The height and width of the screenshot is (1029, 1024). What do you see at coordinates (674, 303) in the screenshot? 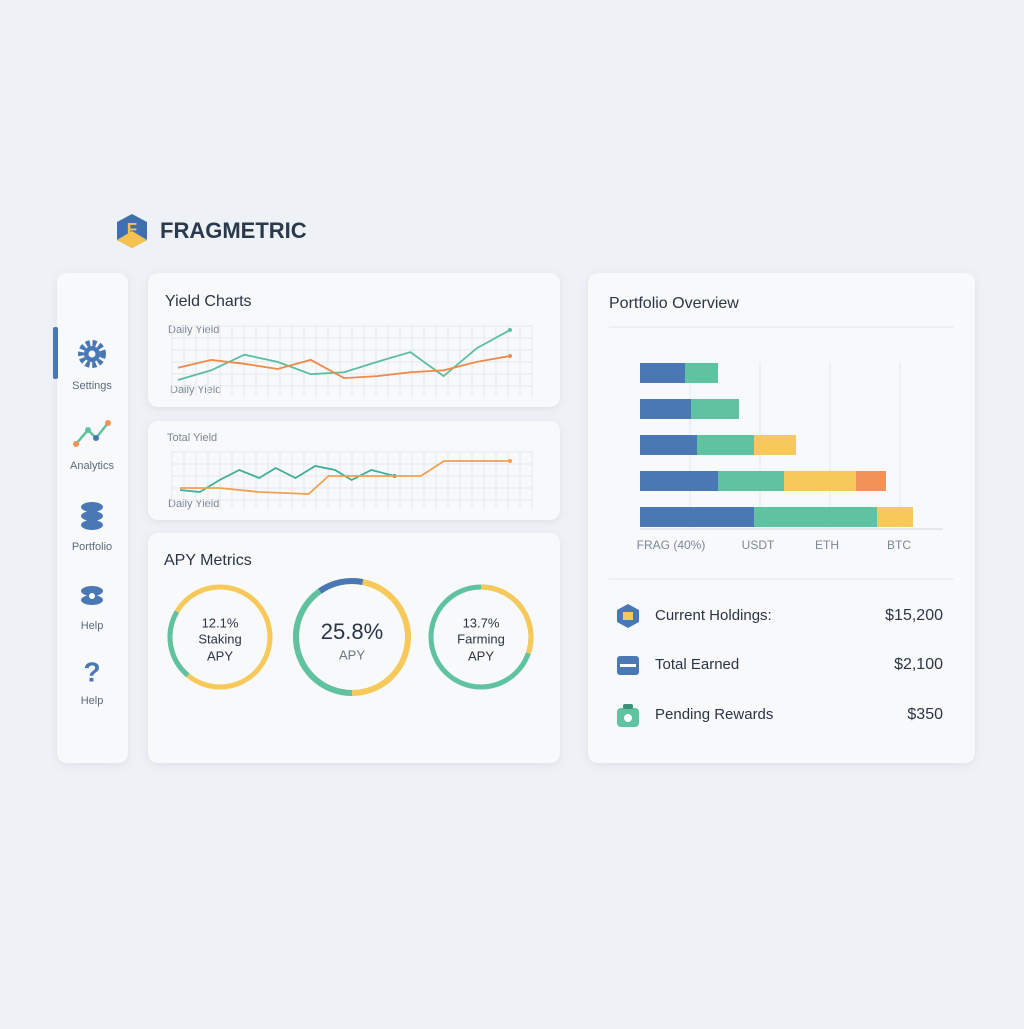
I see `card-title: Portfolio Overview` at bounding box center [674, 303].